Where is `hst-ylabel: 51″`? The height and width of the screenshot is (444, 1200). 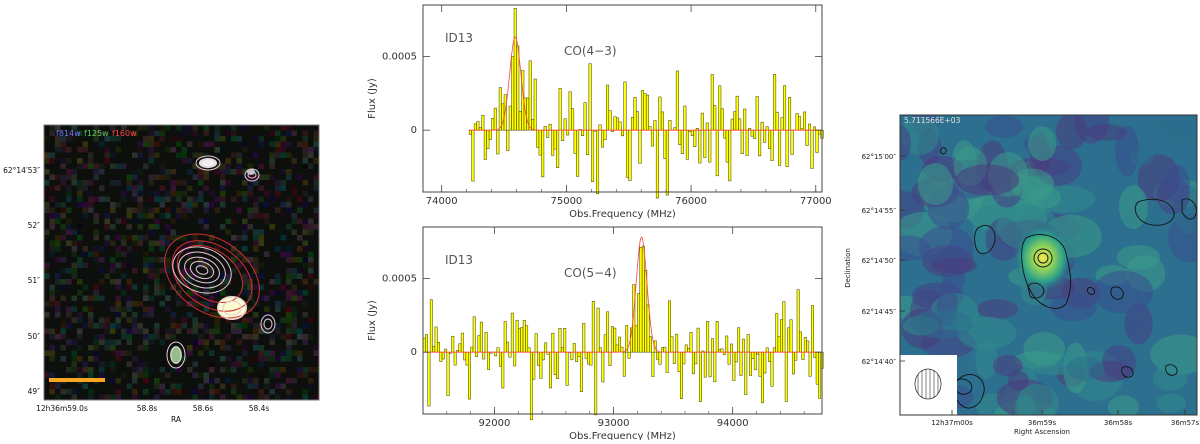
hst-ylabel: 51″ is located at coordinates (34, 280).